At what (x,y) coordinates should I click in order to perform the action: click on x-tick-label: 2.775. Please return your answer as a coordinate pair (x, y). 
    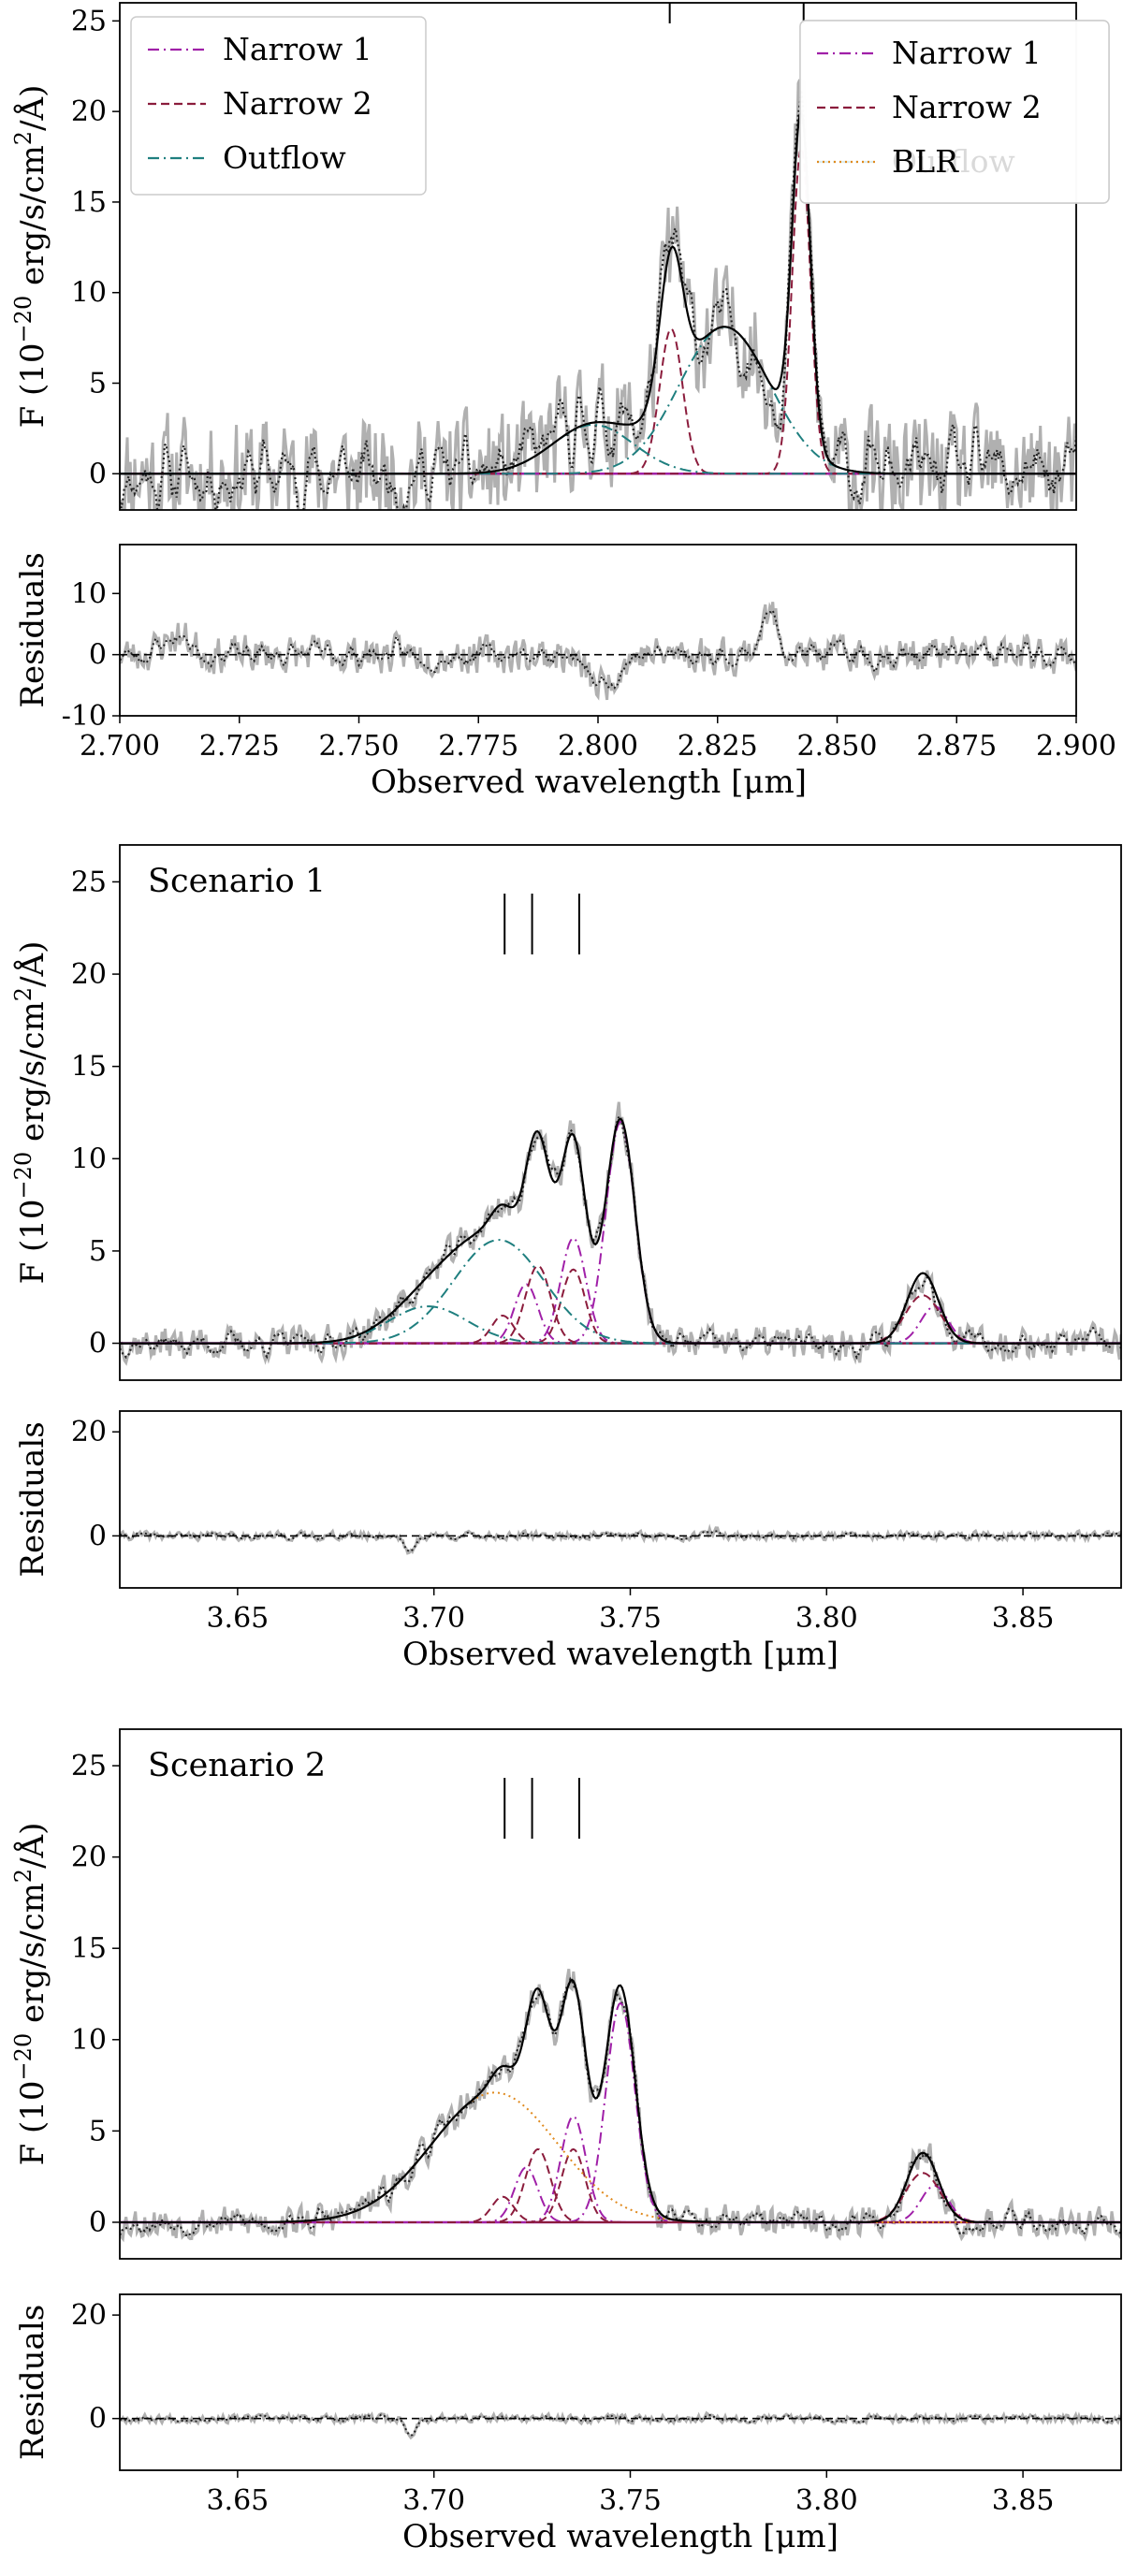
    Looking at the image, I should click on (478, 746).